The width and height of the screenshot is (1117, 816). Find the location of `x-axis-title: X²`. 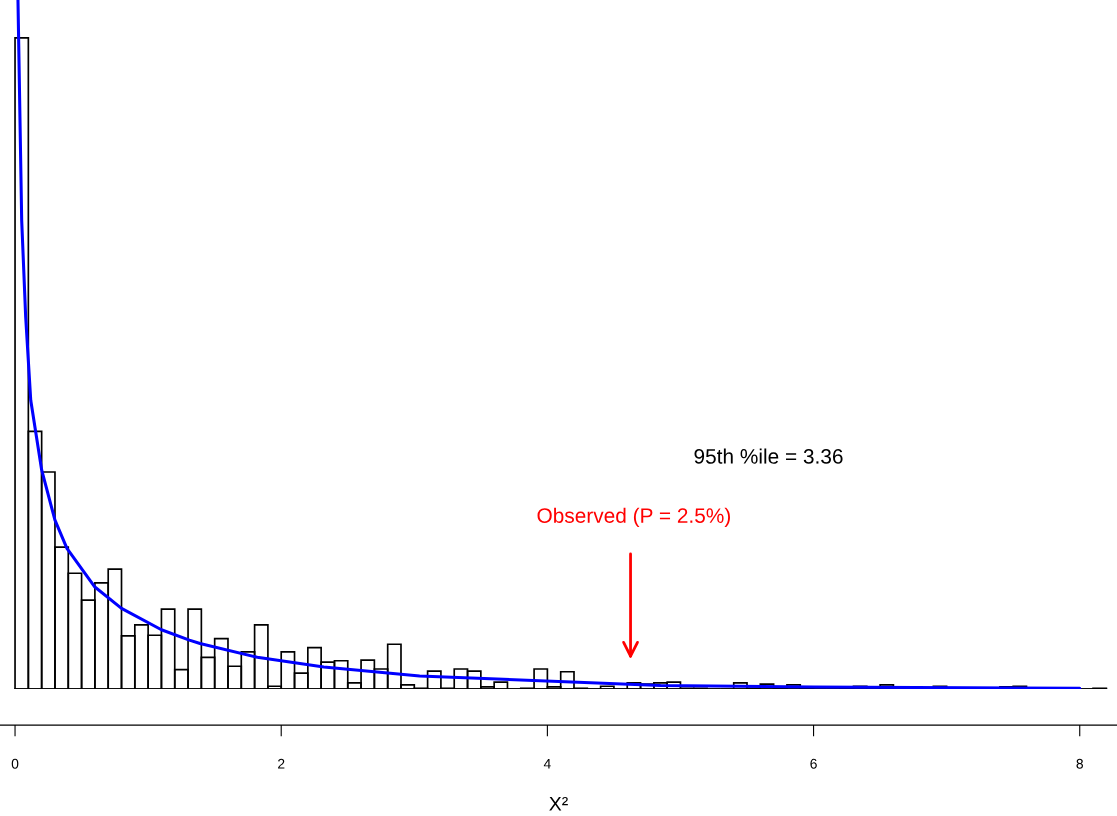

x-axis-title: X² is located at coordinates (558, 803).